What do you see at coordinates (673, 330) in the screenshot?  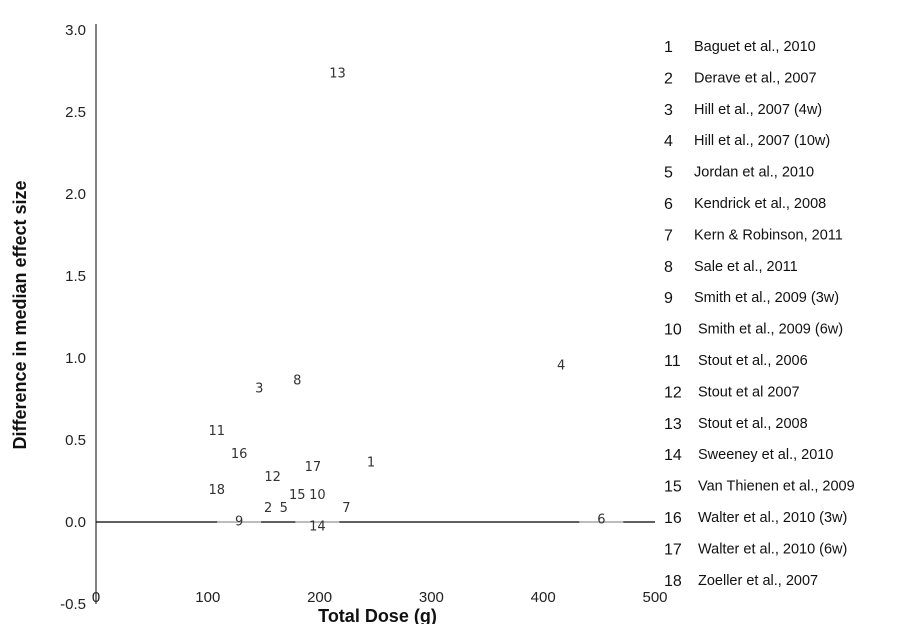 I see `legend-number: 10` at bounding box center [673, 330].